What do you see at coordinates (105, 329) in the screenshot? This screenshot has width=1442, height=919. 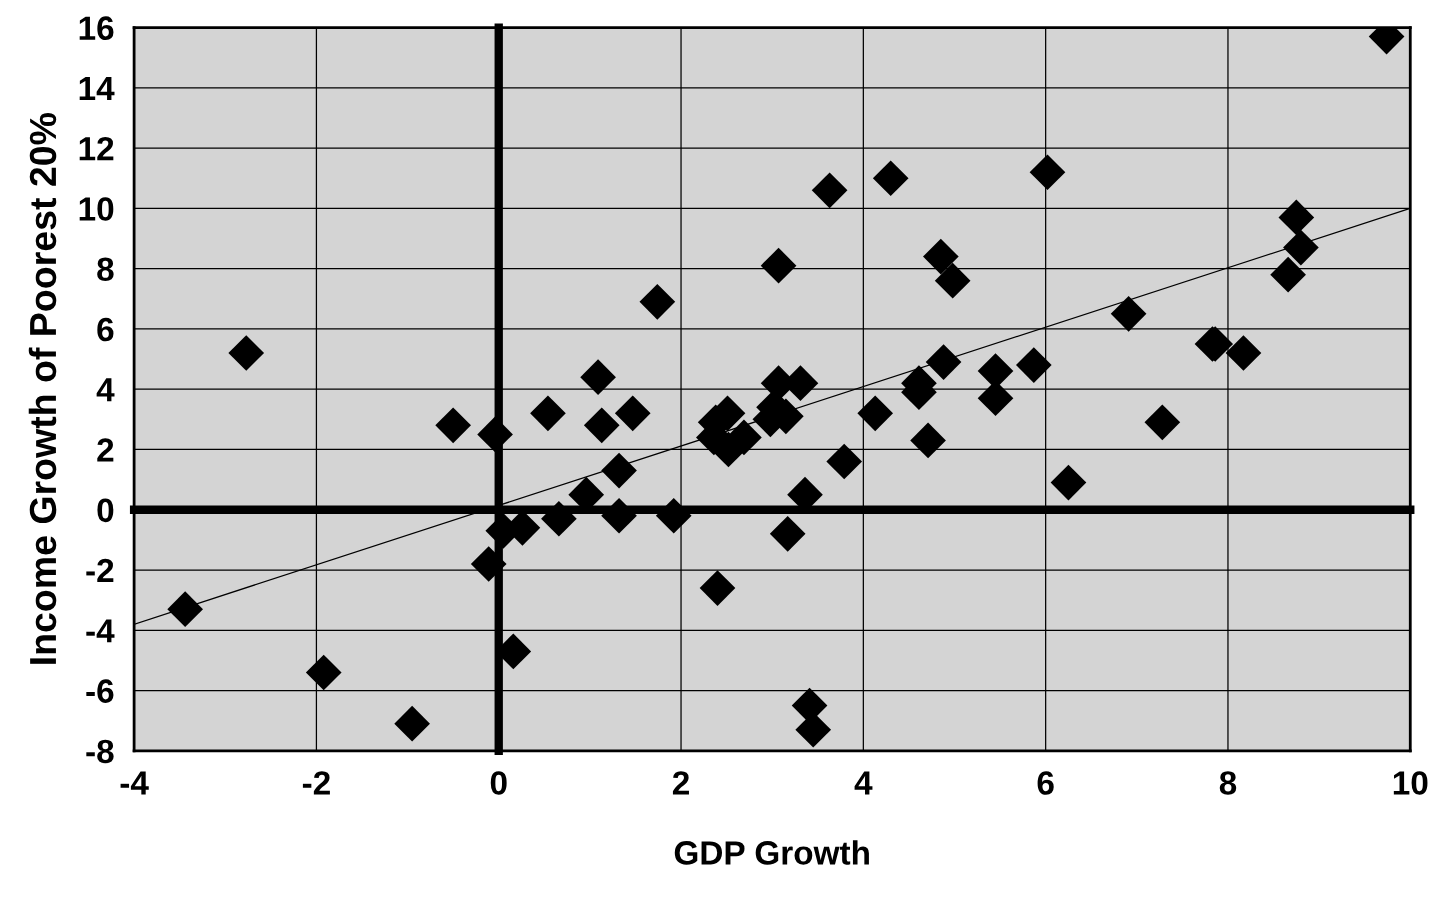 I see `y-tick-label: 6` at bounding box center [105, 329].